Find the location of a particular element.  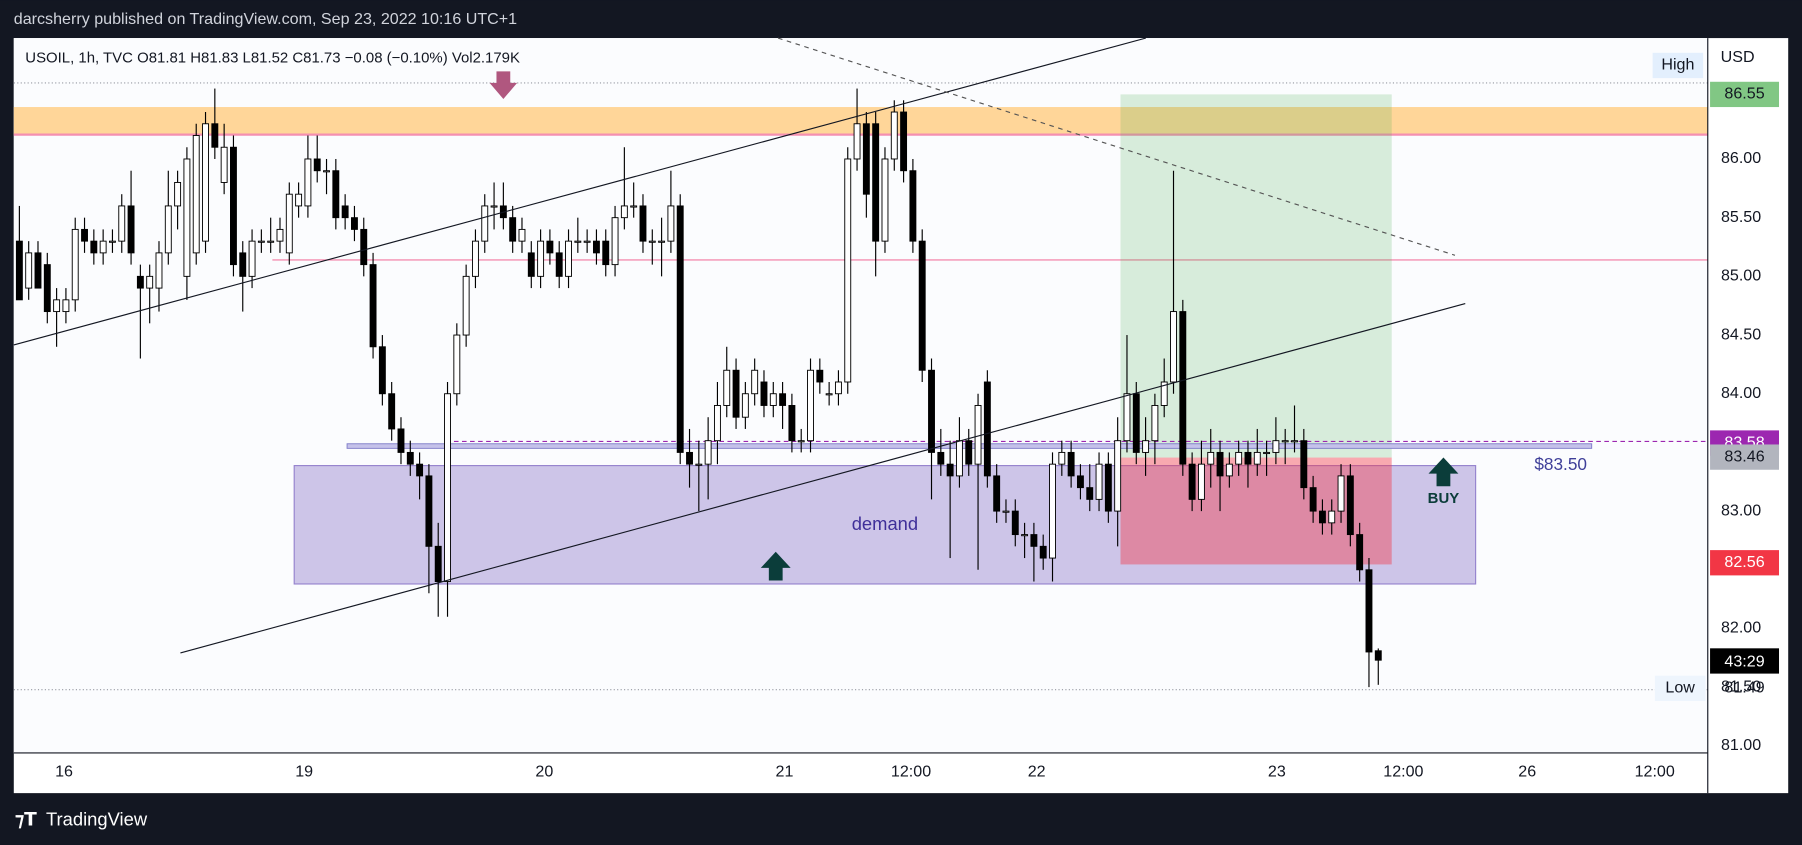

y-tick-label: 81.50 is located at coordinates (1741, 686).